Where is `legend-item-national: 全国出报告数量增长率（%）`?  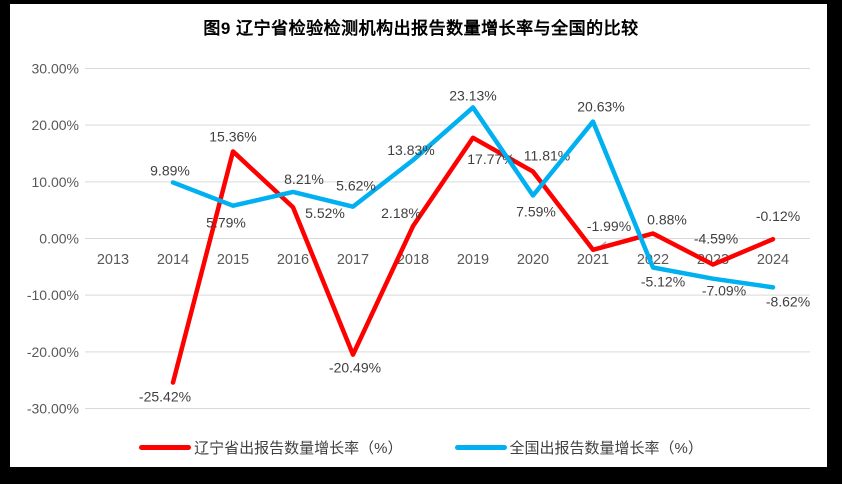 legend-item-national: 全国出报告数量增长率（%） is located at coordinates (578, 447).